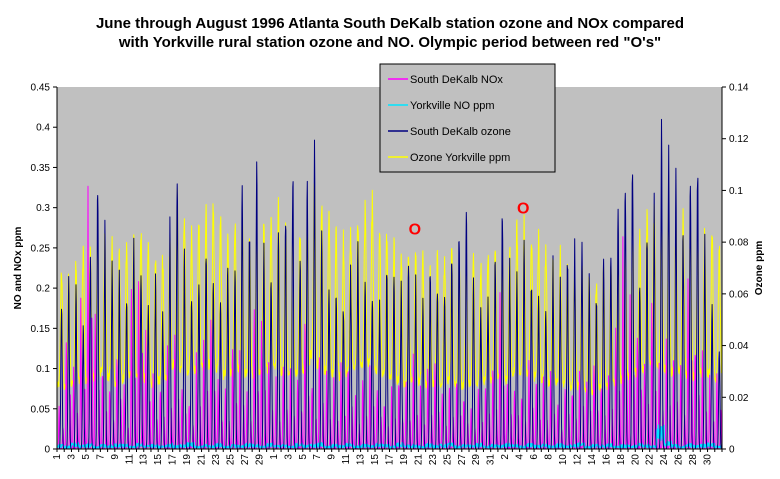 The height and width of the screenshot is (479, 780). I want to click on annotations: OO, so click(469, 220).